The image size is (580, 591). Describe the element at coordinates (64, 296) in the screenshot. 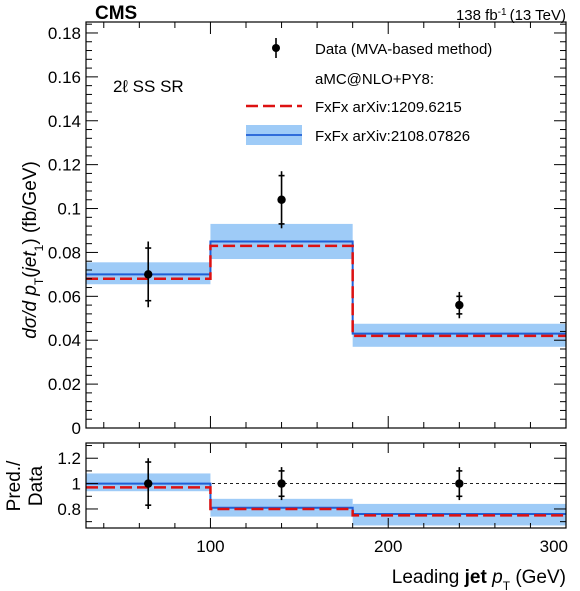

I see `main-y-tick-label-3: 0.06` at that location.